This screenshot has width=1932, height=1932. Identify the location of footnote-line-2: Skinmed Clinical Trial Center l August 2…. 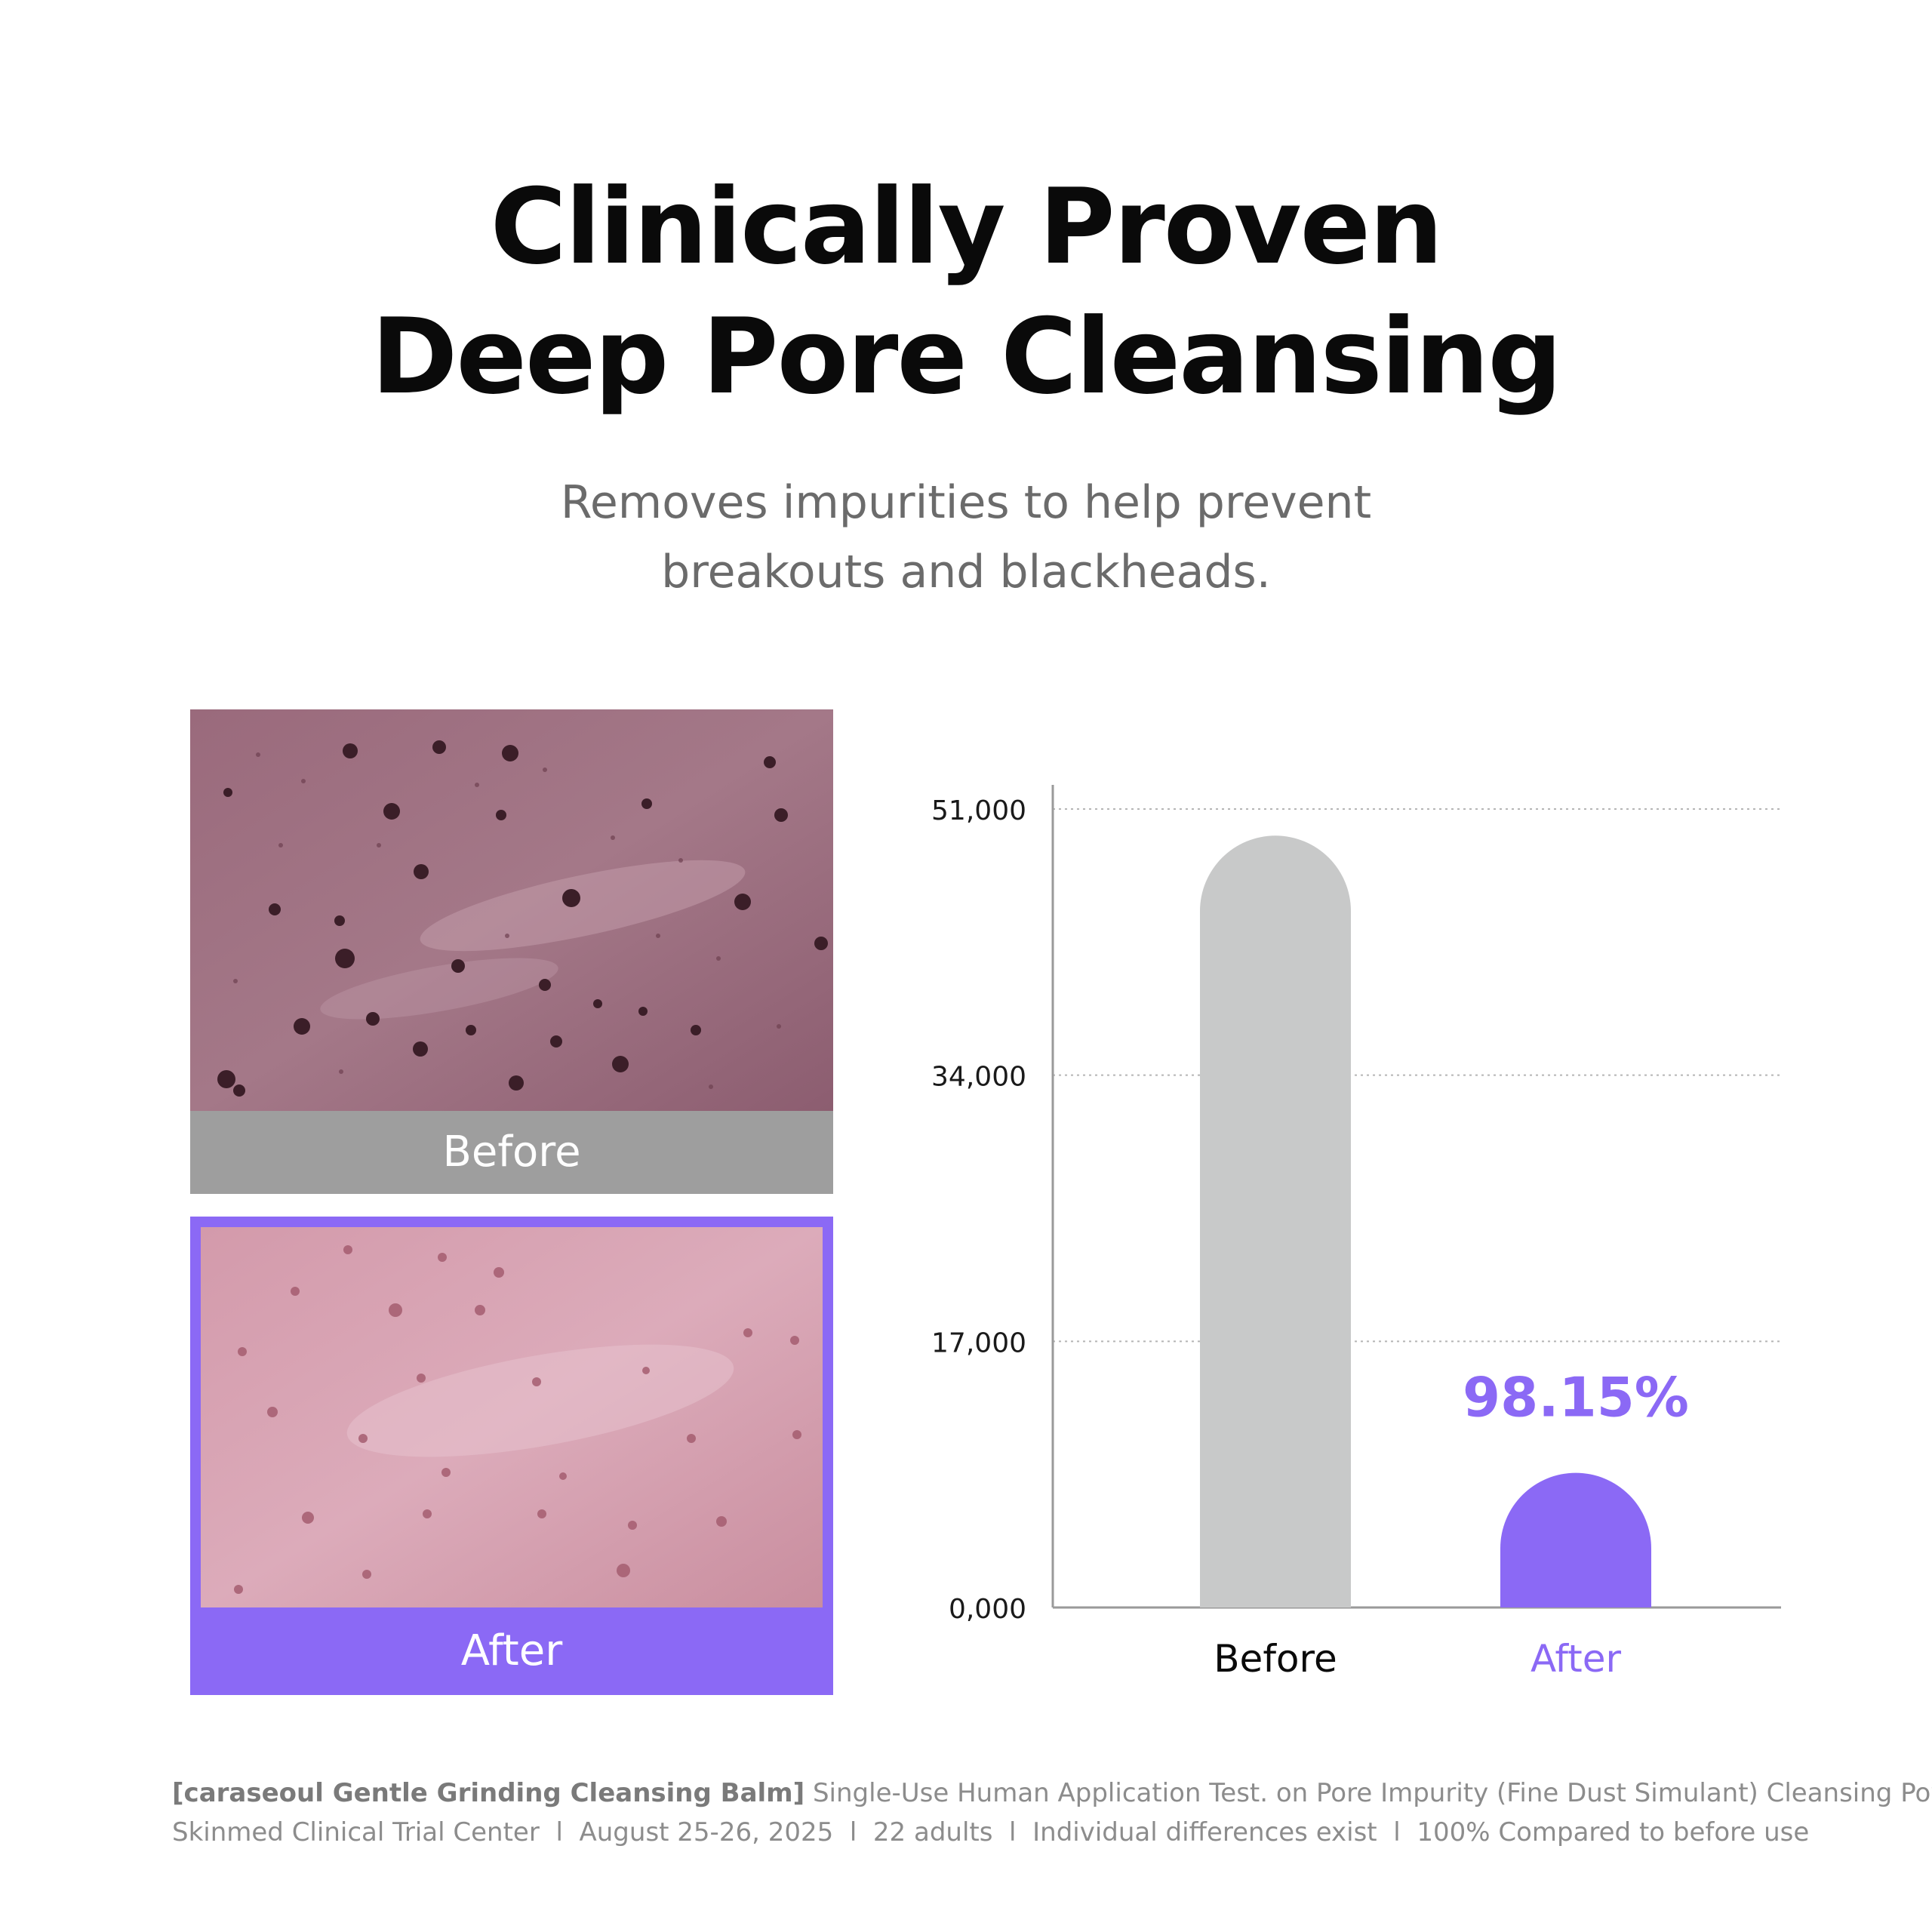
(991, 1832).